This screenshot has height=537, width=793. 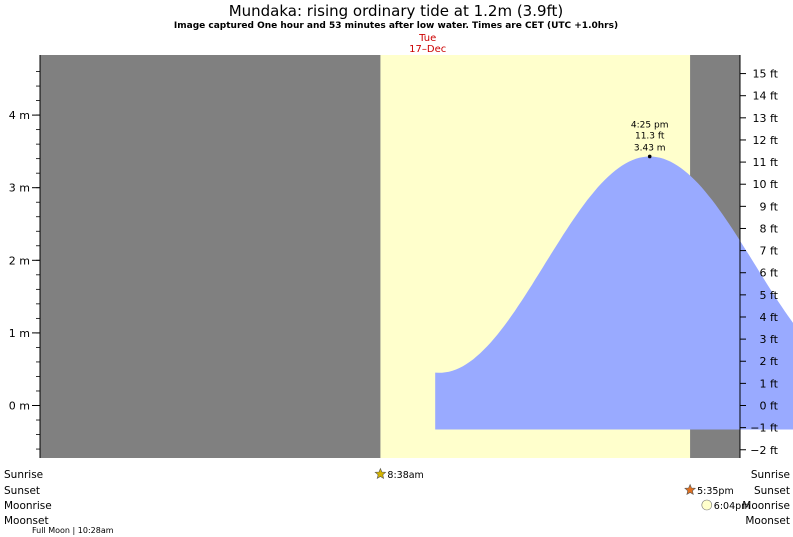 What do you see at coordinates (28, 506) in the screenshot?
I see `moonrise-row-label: Moonrise` at bounding box center [28, 506].